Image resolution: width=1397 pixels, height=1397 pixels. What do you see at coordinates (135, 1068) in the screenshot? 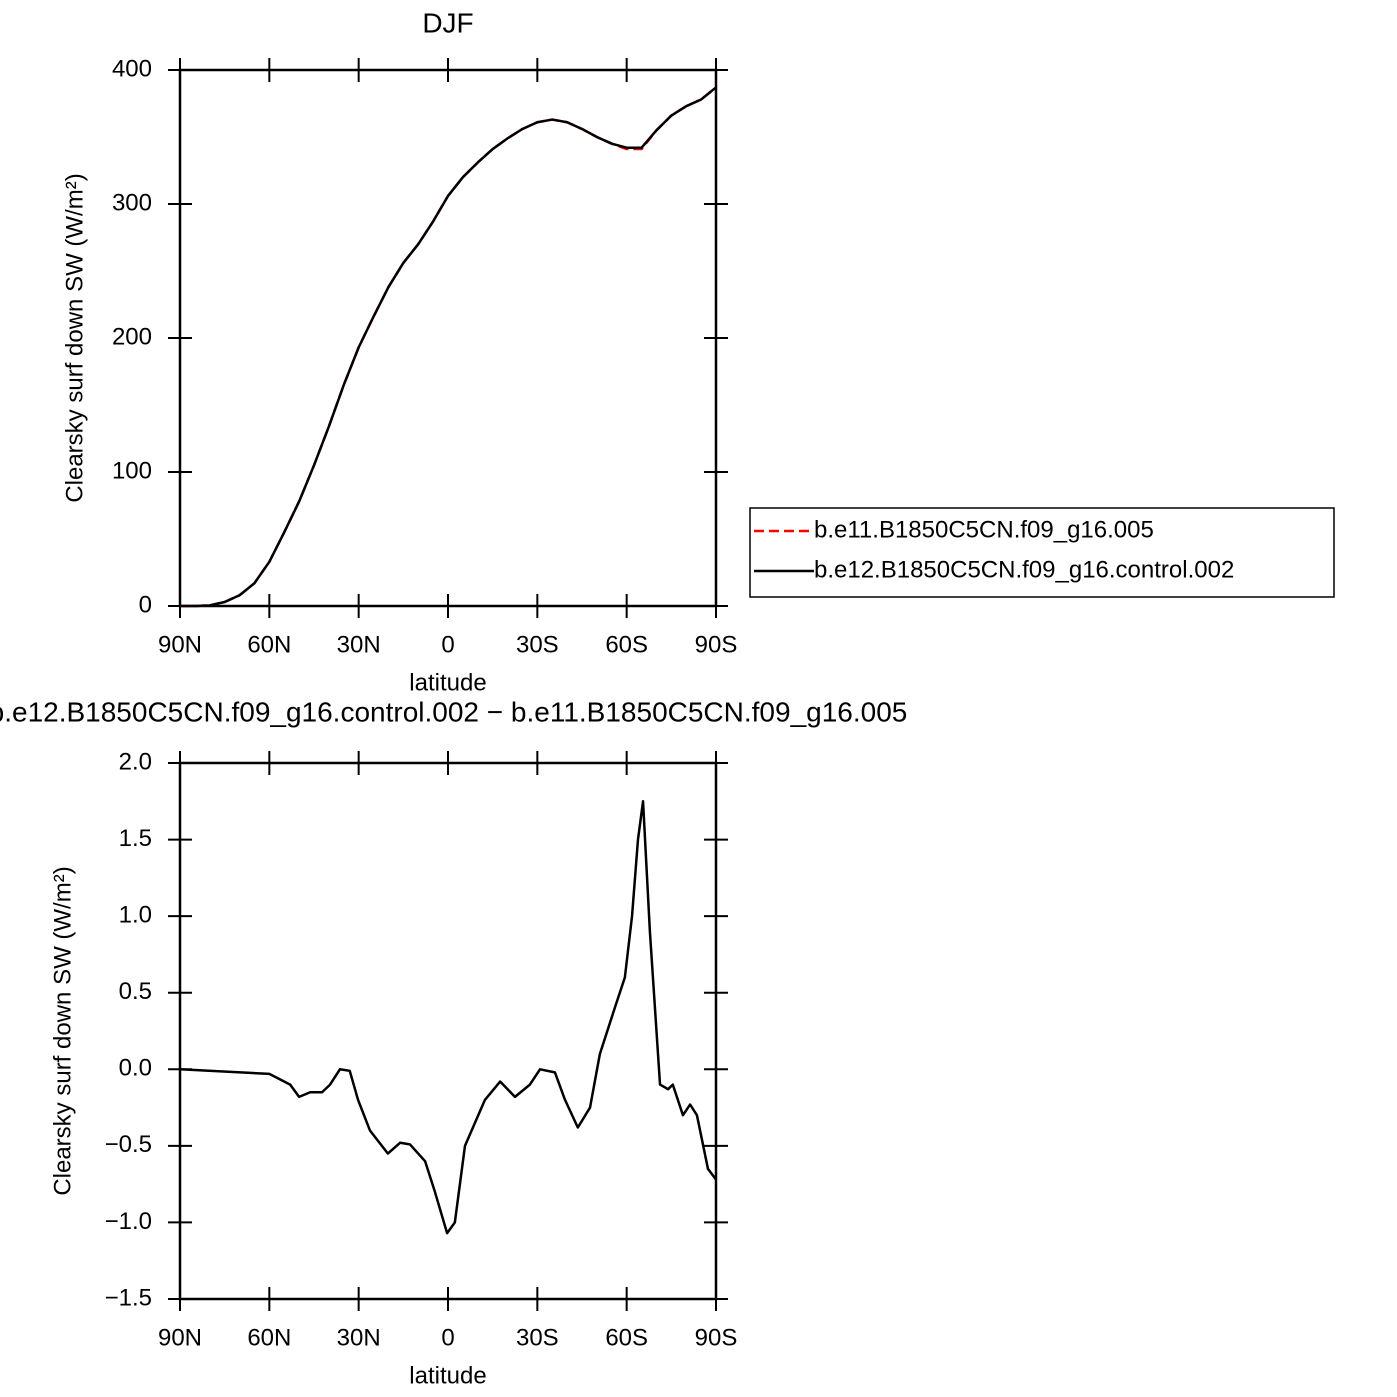
I see `y-tick-label: 0.0` at bounding box center [135, 1068].